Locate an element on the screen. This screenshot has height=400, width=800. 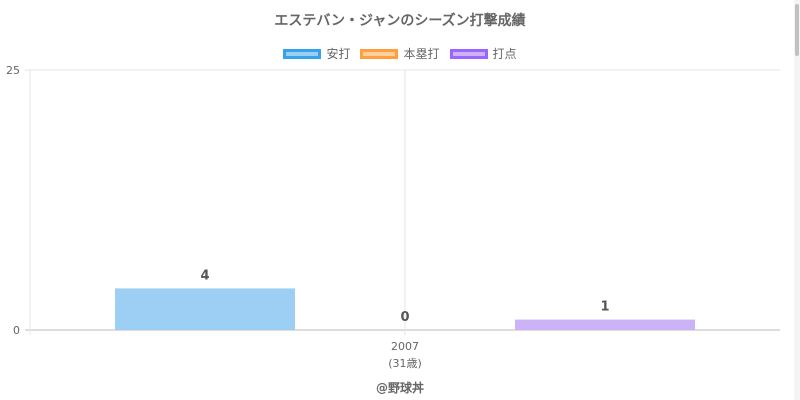
legend: 安打 本塁打 打点 is located at coordinates (400, 53).